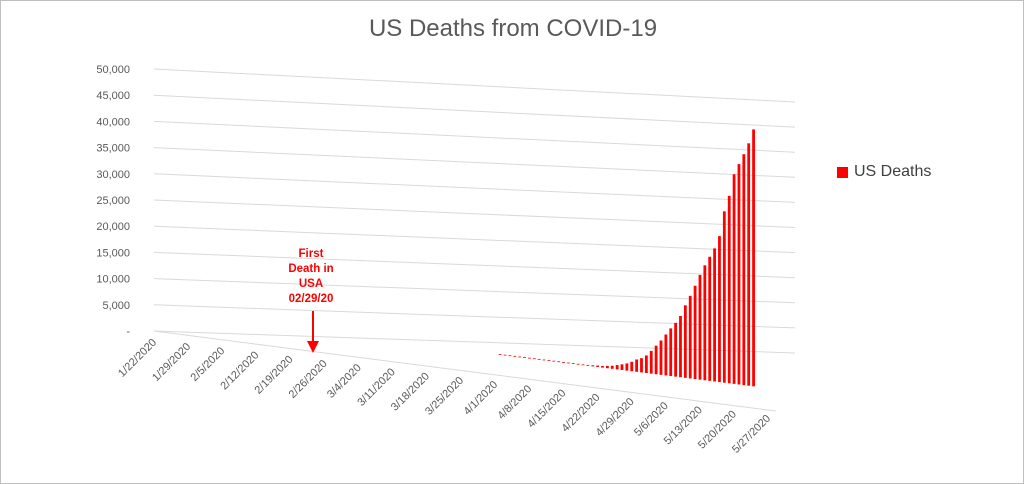  I want to click on x-tick-label: 2/5/2020, so click(208, 364).